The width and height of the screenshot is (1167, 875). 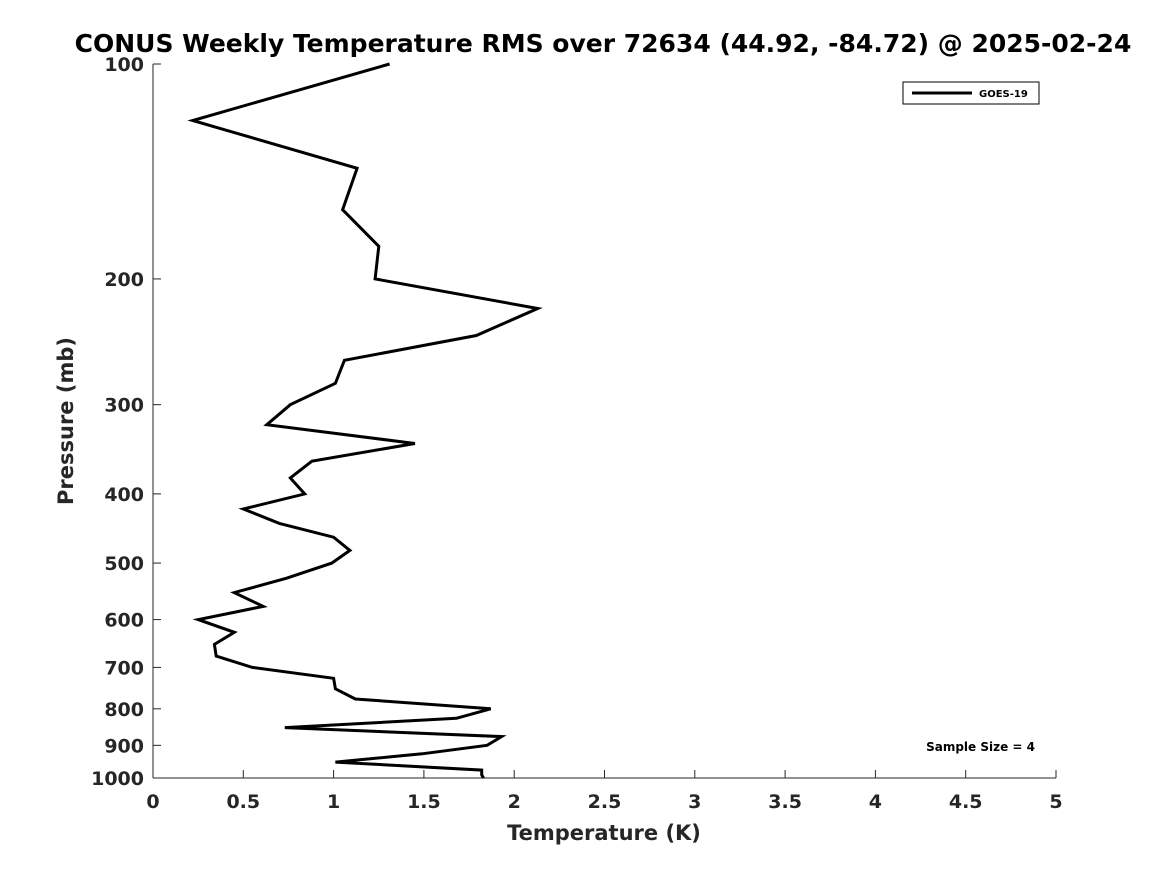 I want to click on y-tick-label: 300, so click(x=124, y=406).